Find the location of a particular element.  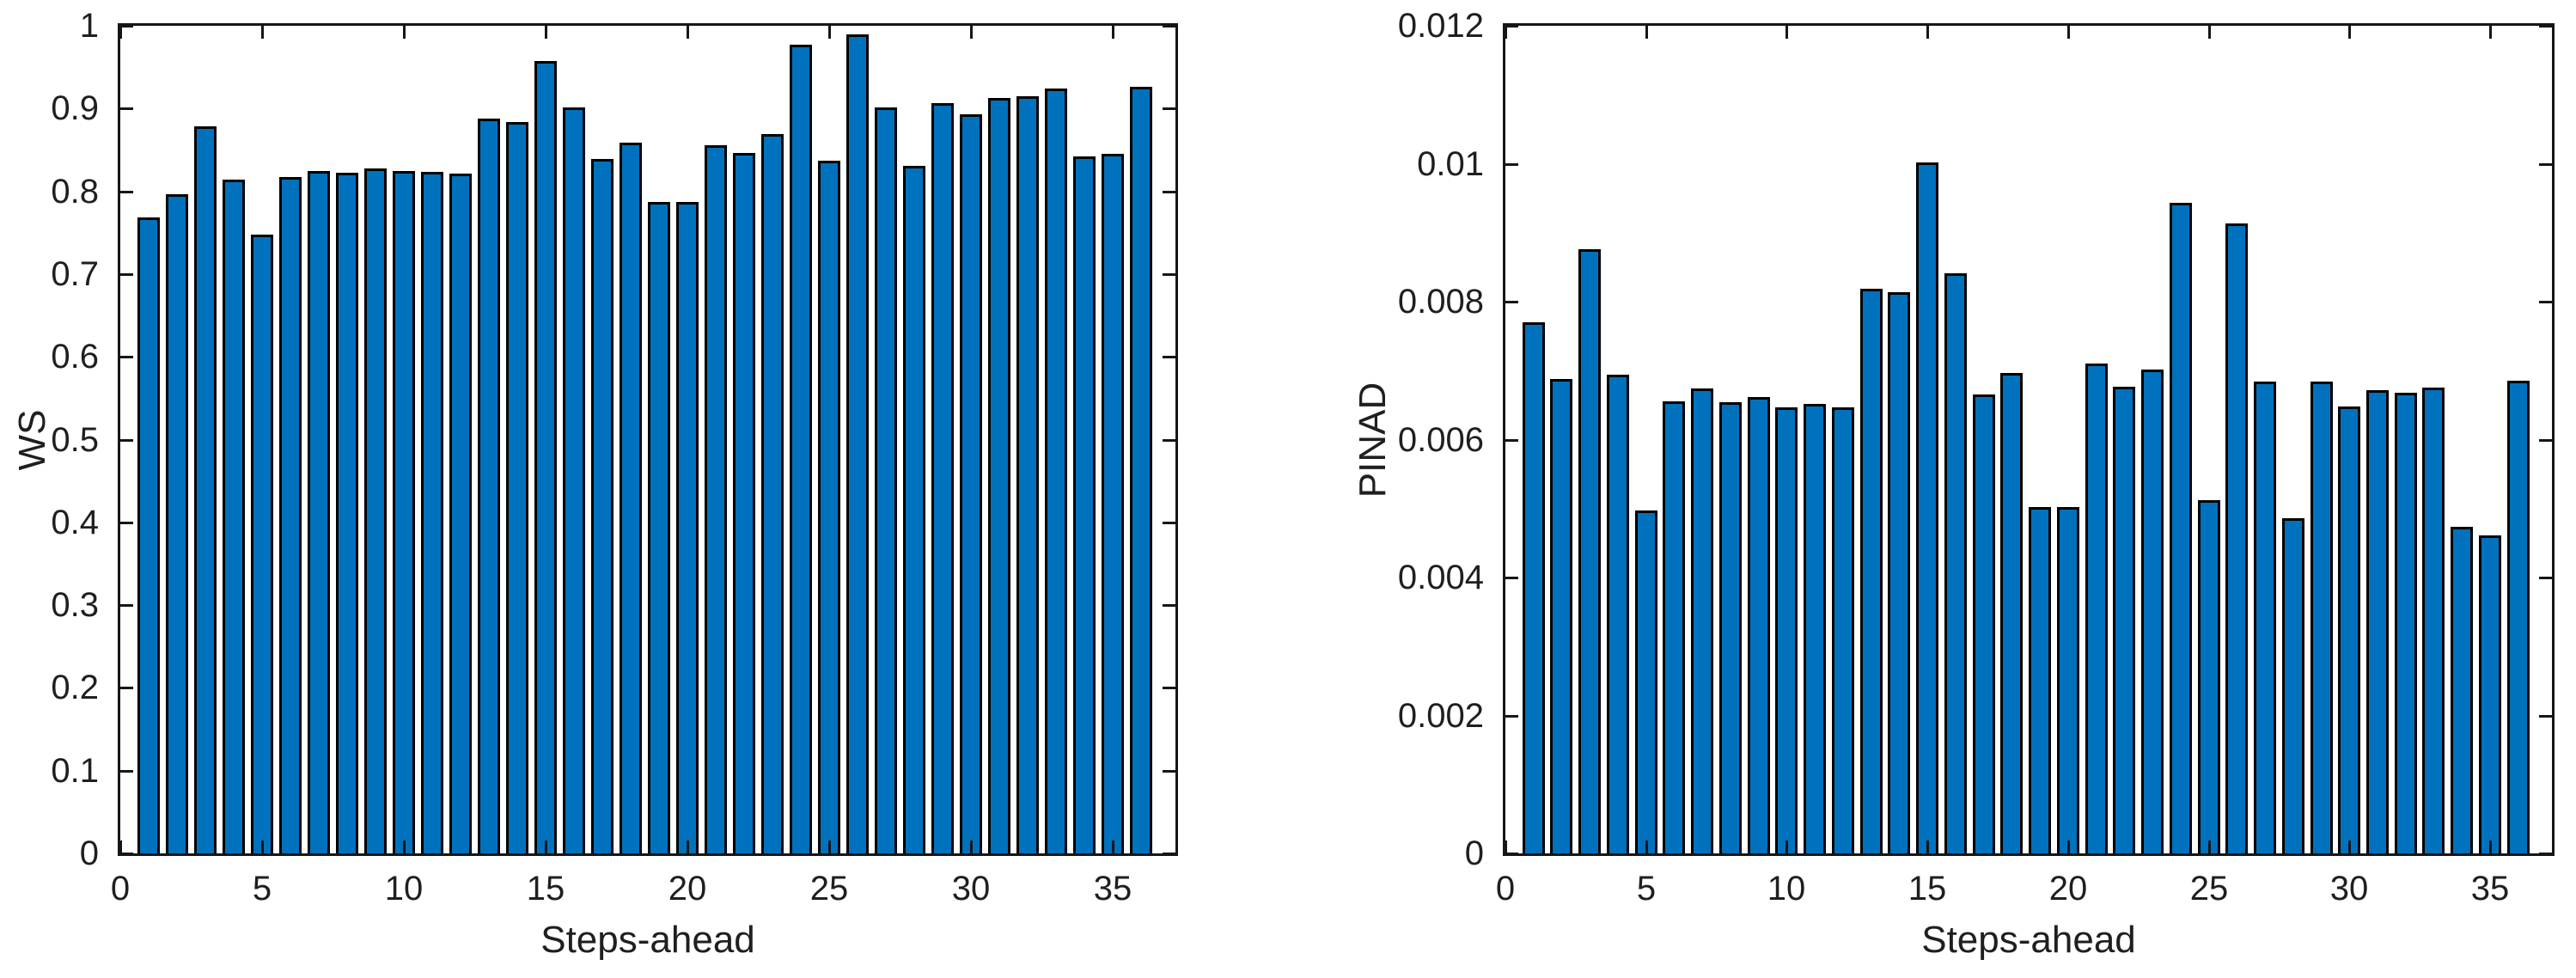

pinad-x-axis-label: Steps-ahead is located at coordinates (2028, 940).